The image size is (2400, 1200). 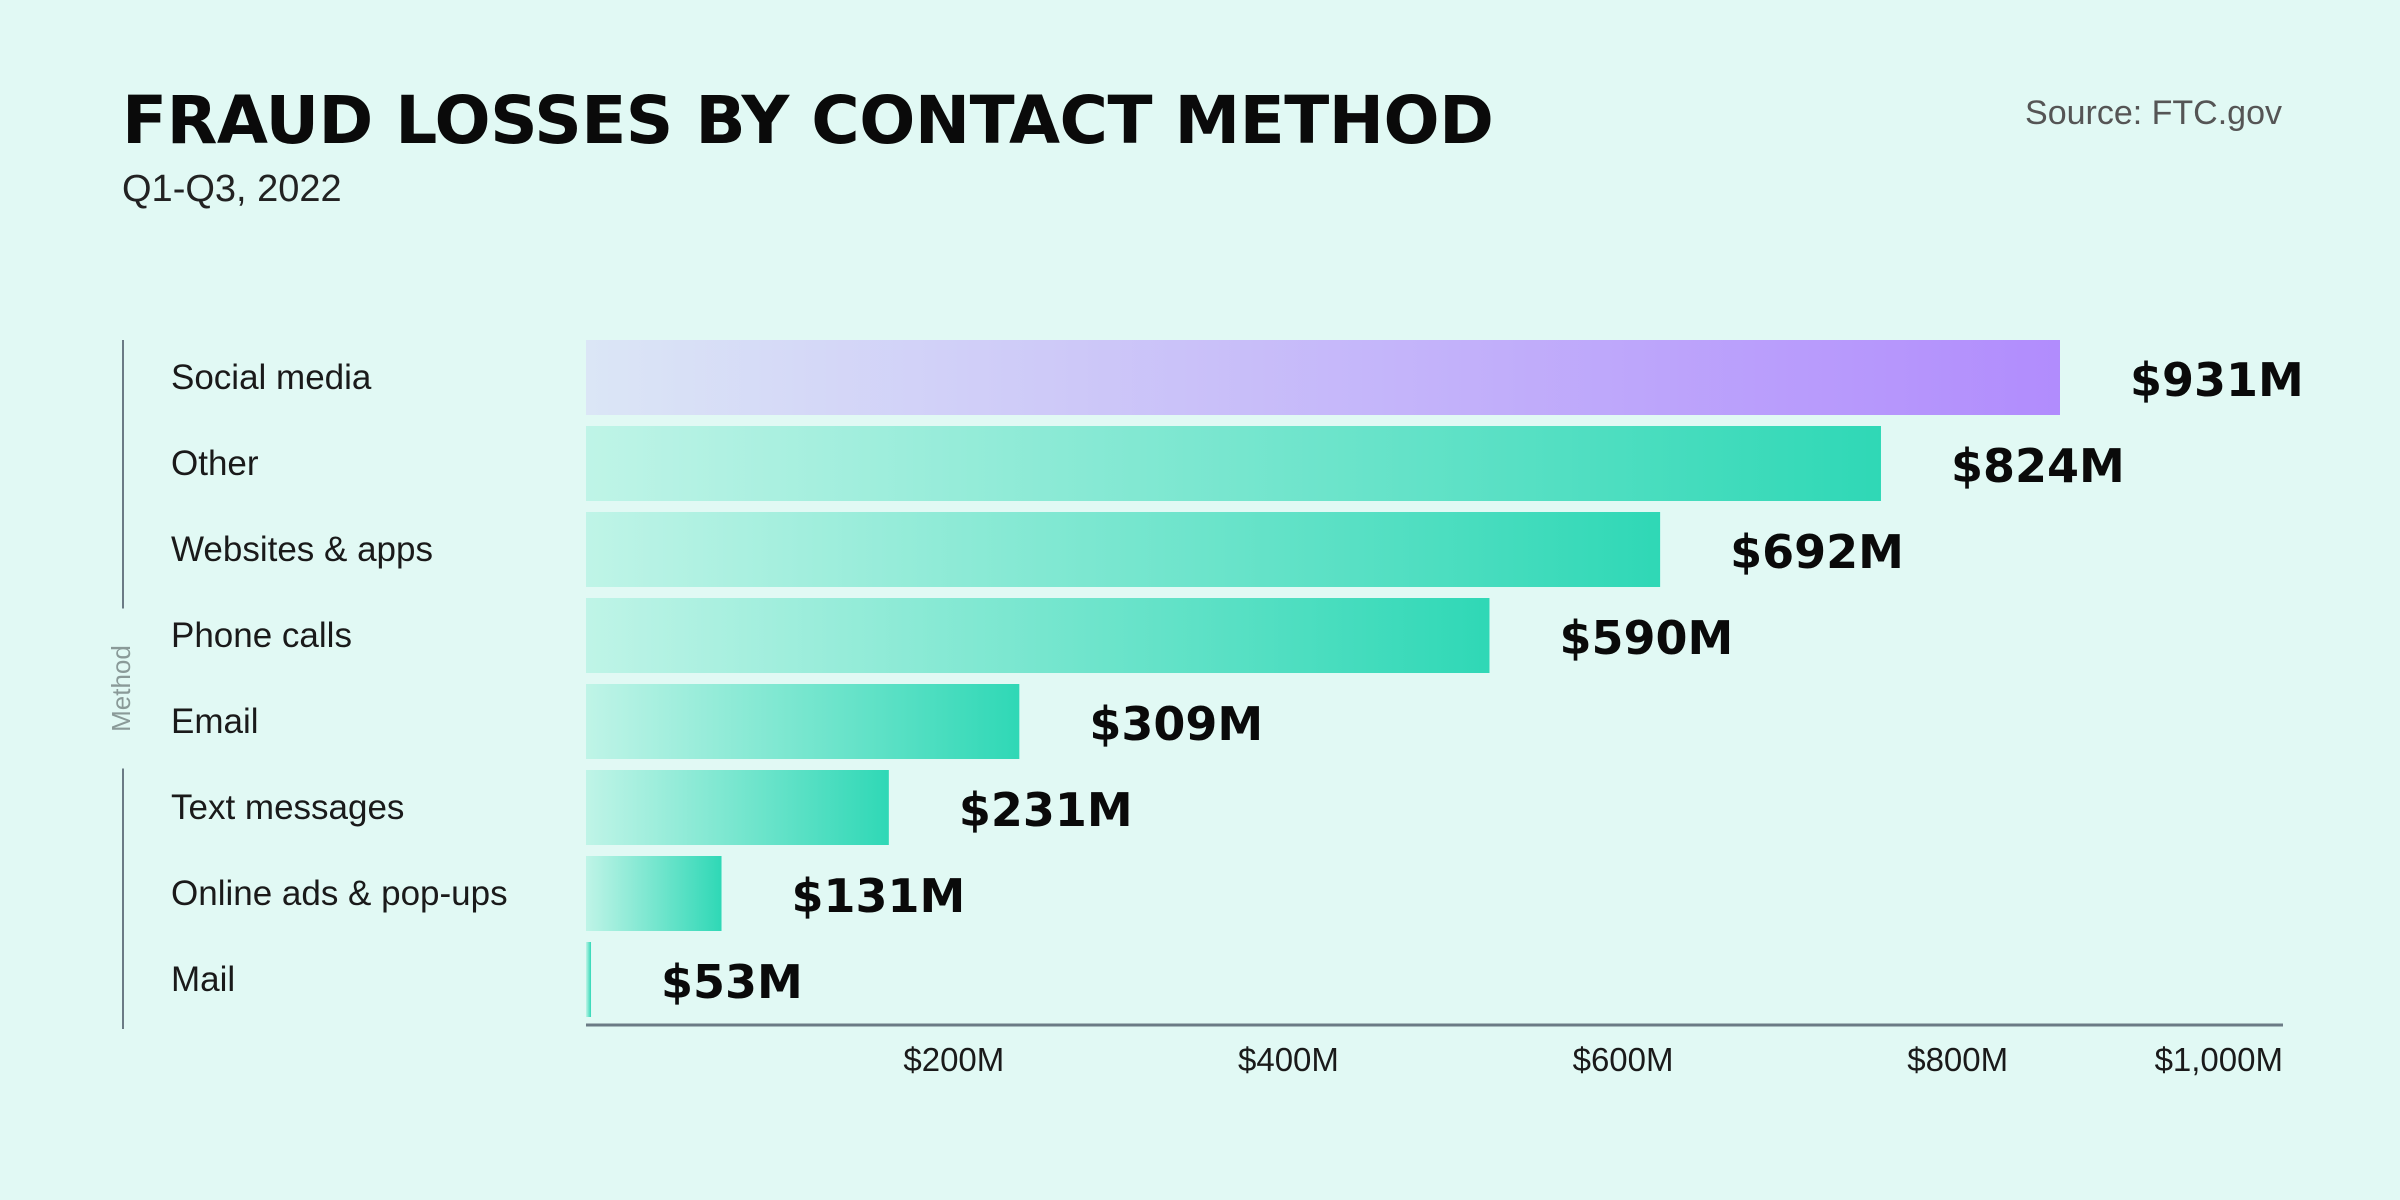 What do you see at coordinates (1288, 1059) in the screenshot?
I see `x-tick-label: $400M` at bounding box center [1288, 1059].